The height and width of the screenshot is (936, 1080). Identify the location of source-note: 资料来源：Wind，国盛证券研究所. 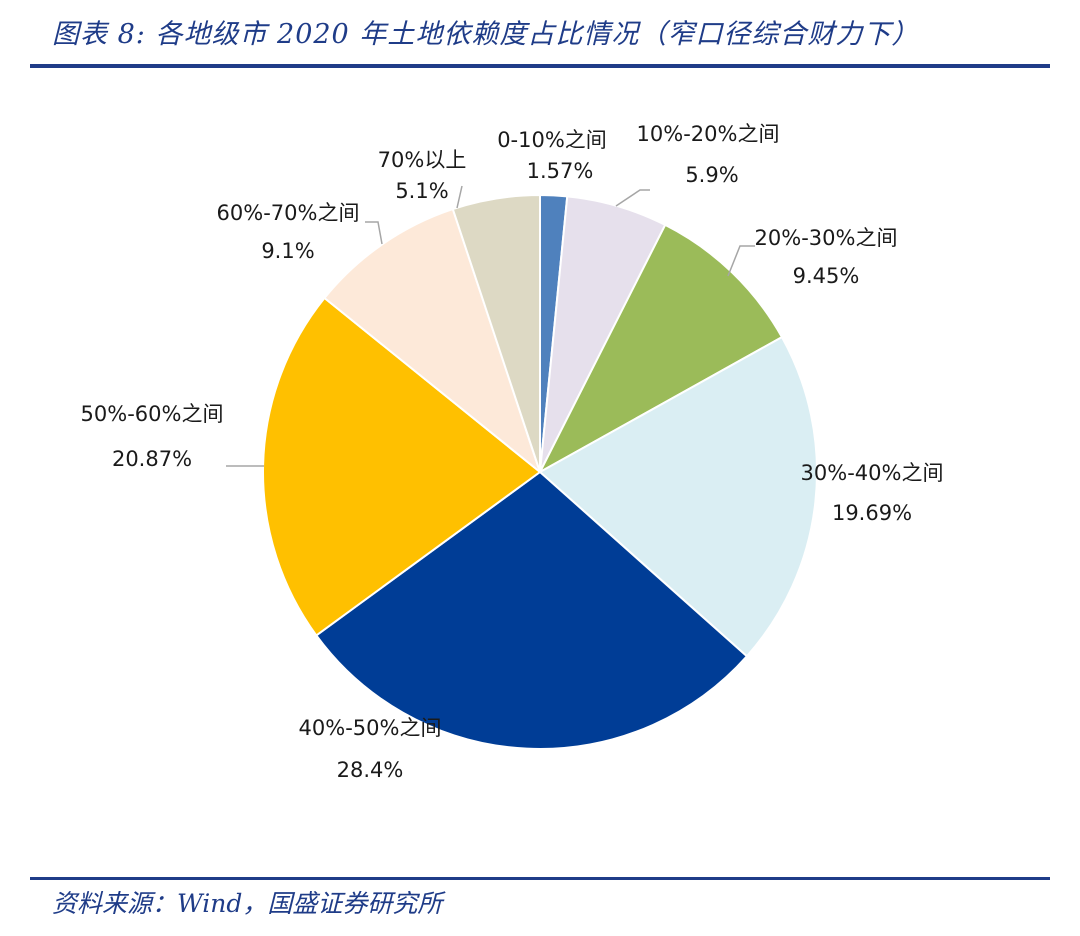
(247, 903).